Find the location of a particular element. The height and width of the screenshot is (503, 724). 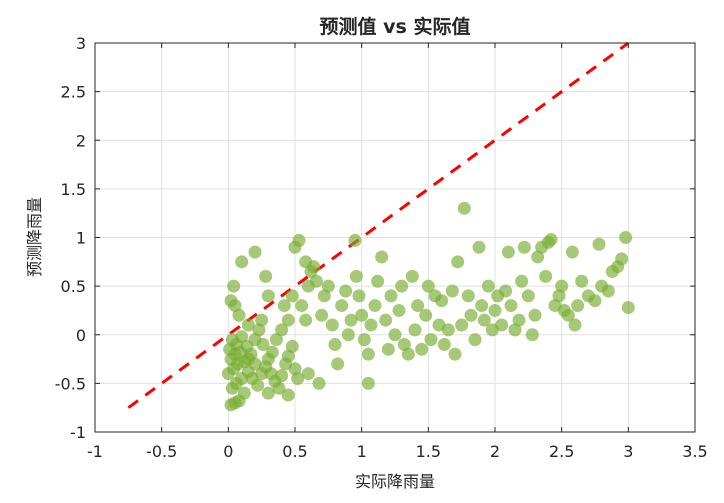

x-tick-label: 0.5 is located at coordinates (294, 451).